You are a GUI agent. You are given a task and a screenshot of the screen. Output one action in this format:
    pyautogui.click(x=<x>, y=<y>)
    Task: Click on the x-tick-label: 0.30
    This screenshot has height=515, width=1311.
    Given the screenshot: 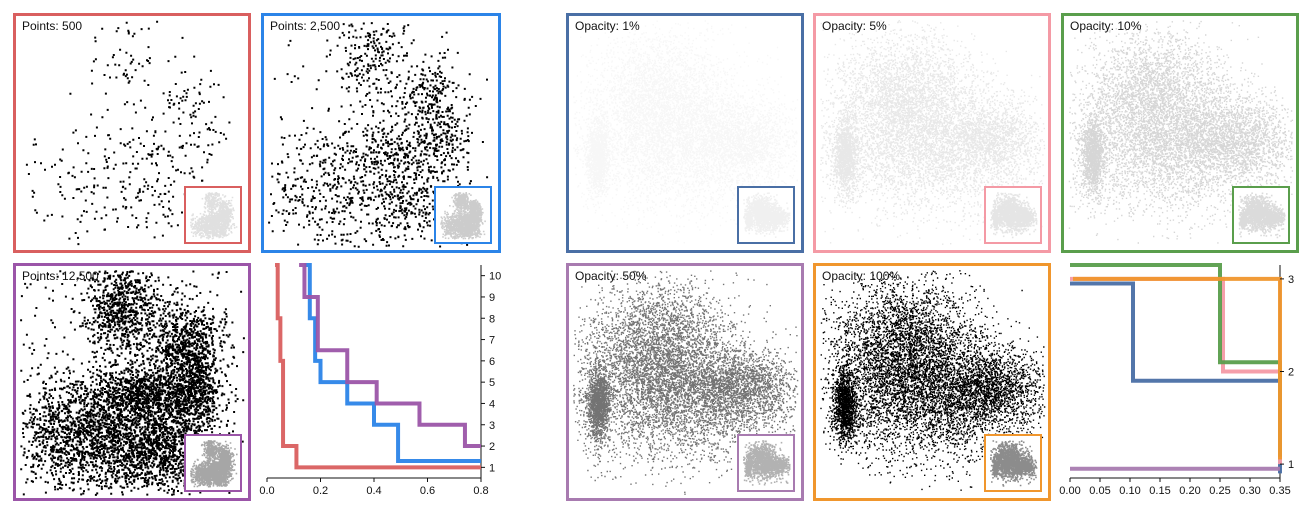 What is the action you would take?
    pyautogui.click(x=1249, y=491)
    